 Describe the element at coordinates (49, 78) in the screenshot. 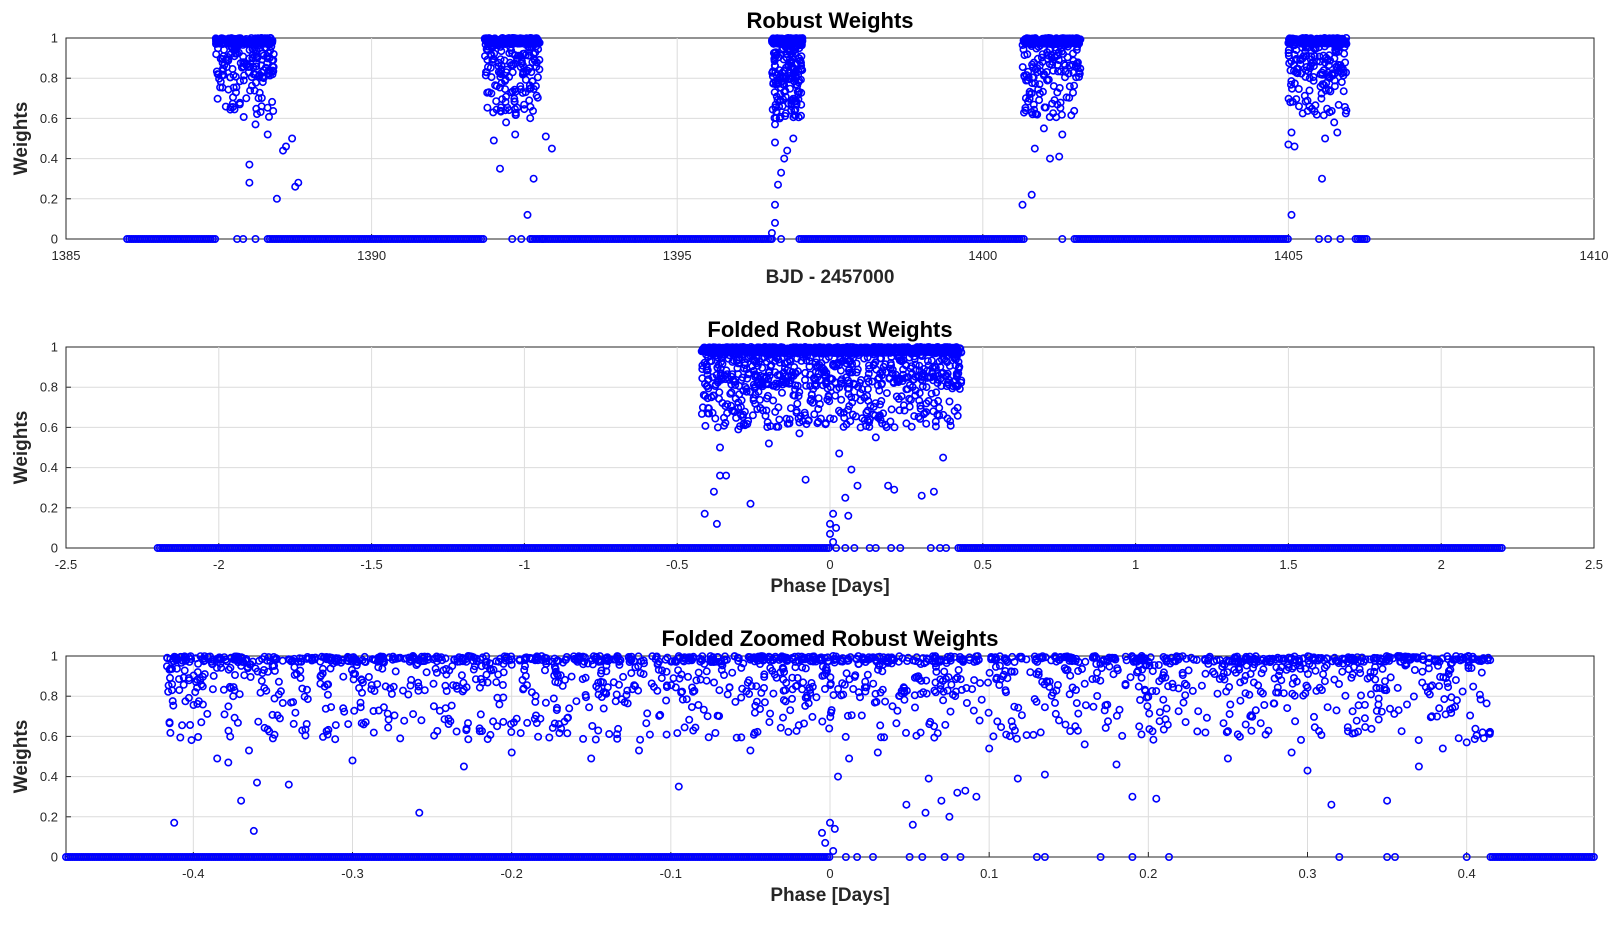

I see `y-tick-label: 0.8` at that location.